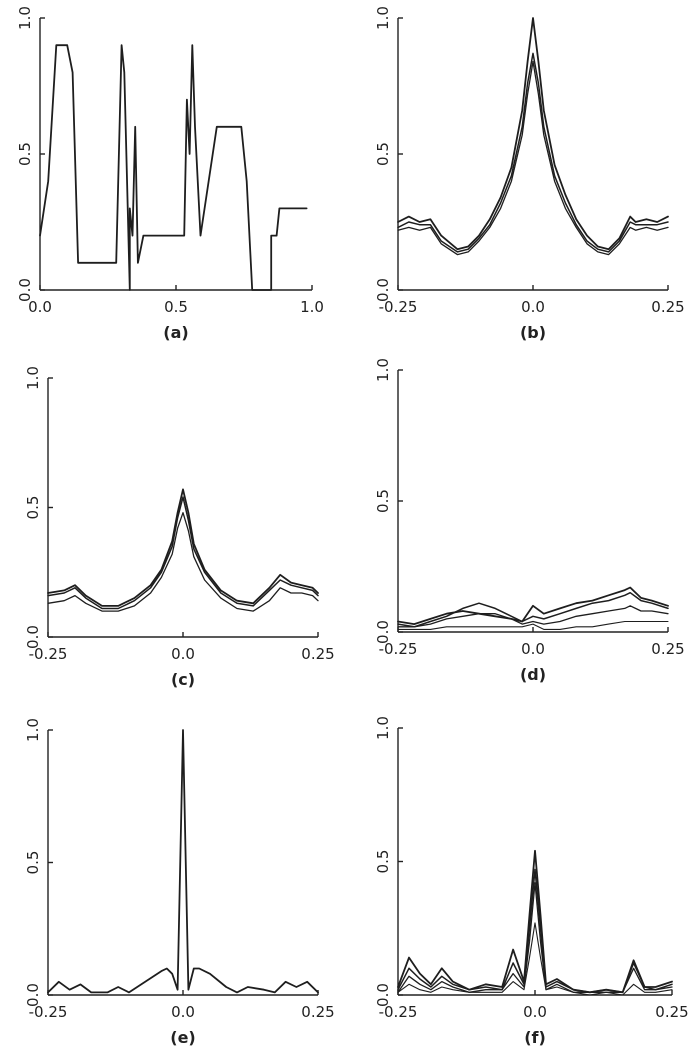  I want to click on panel-2: 0.00.51.0-0.25 0.0 0.25(b), so click(529, 174).